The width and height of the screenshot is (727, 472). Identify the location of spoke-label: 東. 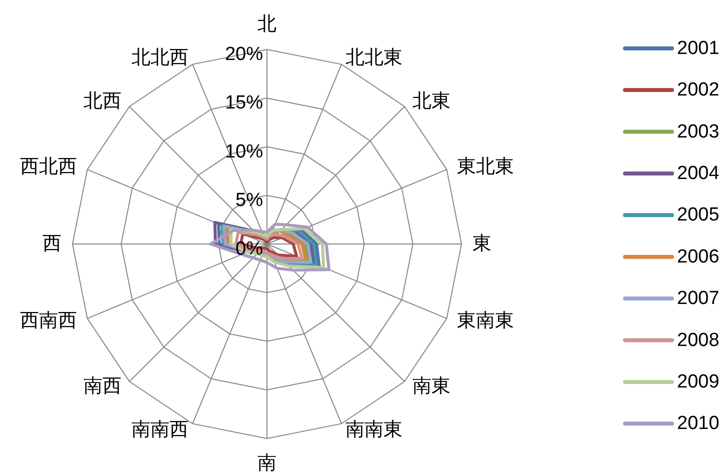
(482, 244).